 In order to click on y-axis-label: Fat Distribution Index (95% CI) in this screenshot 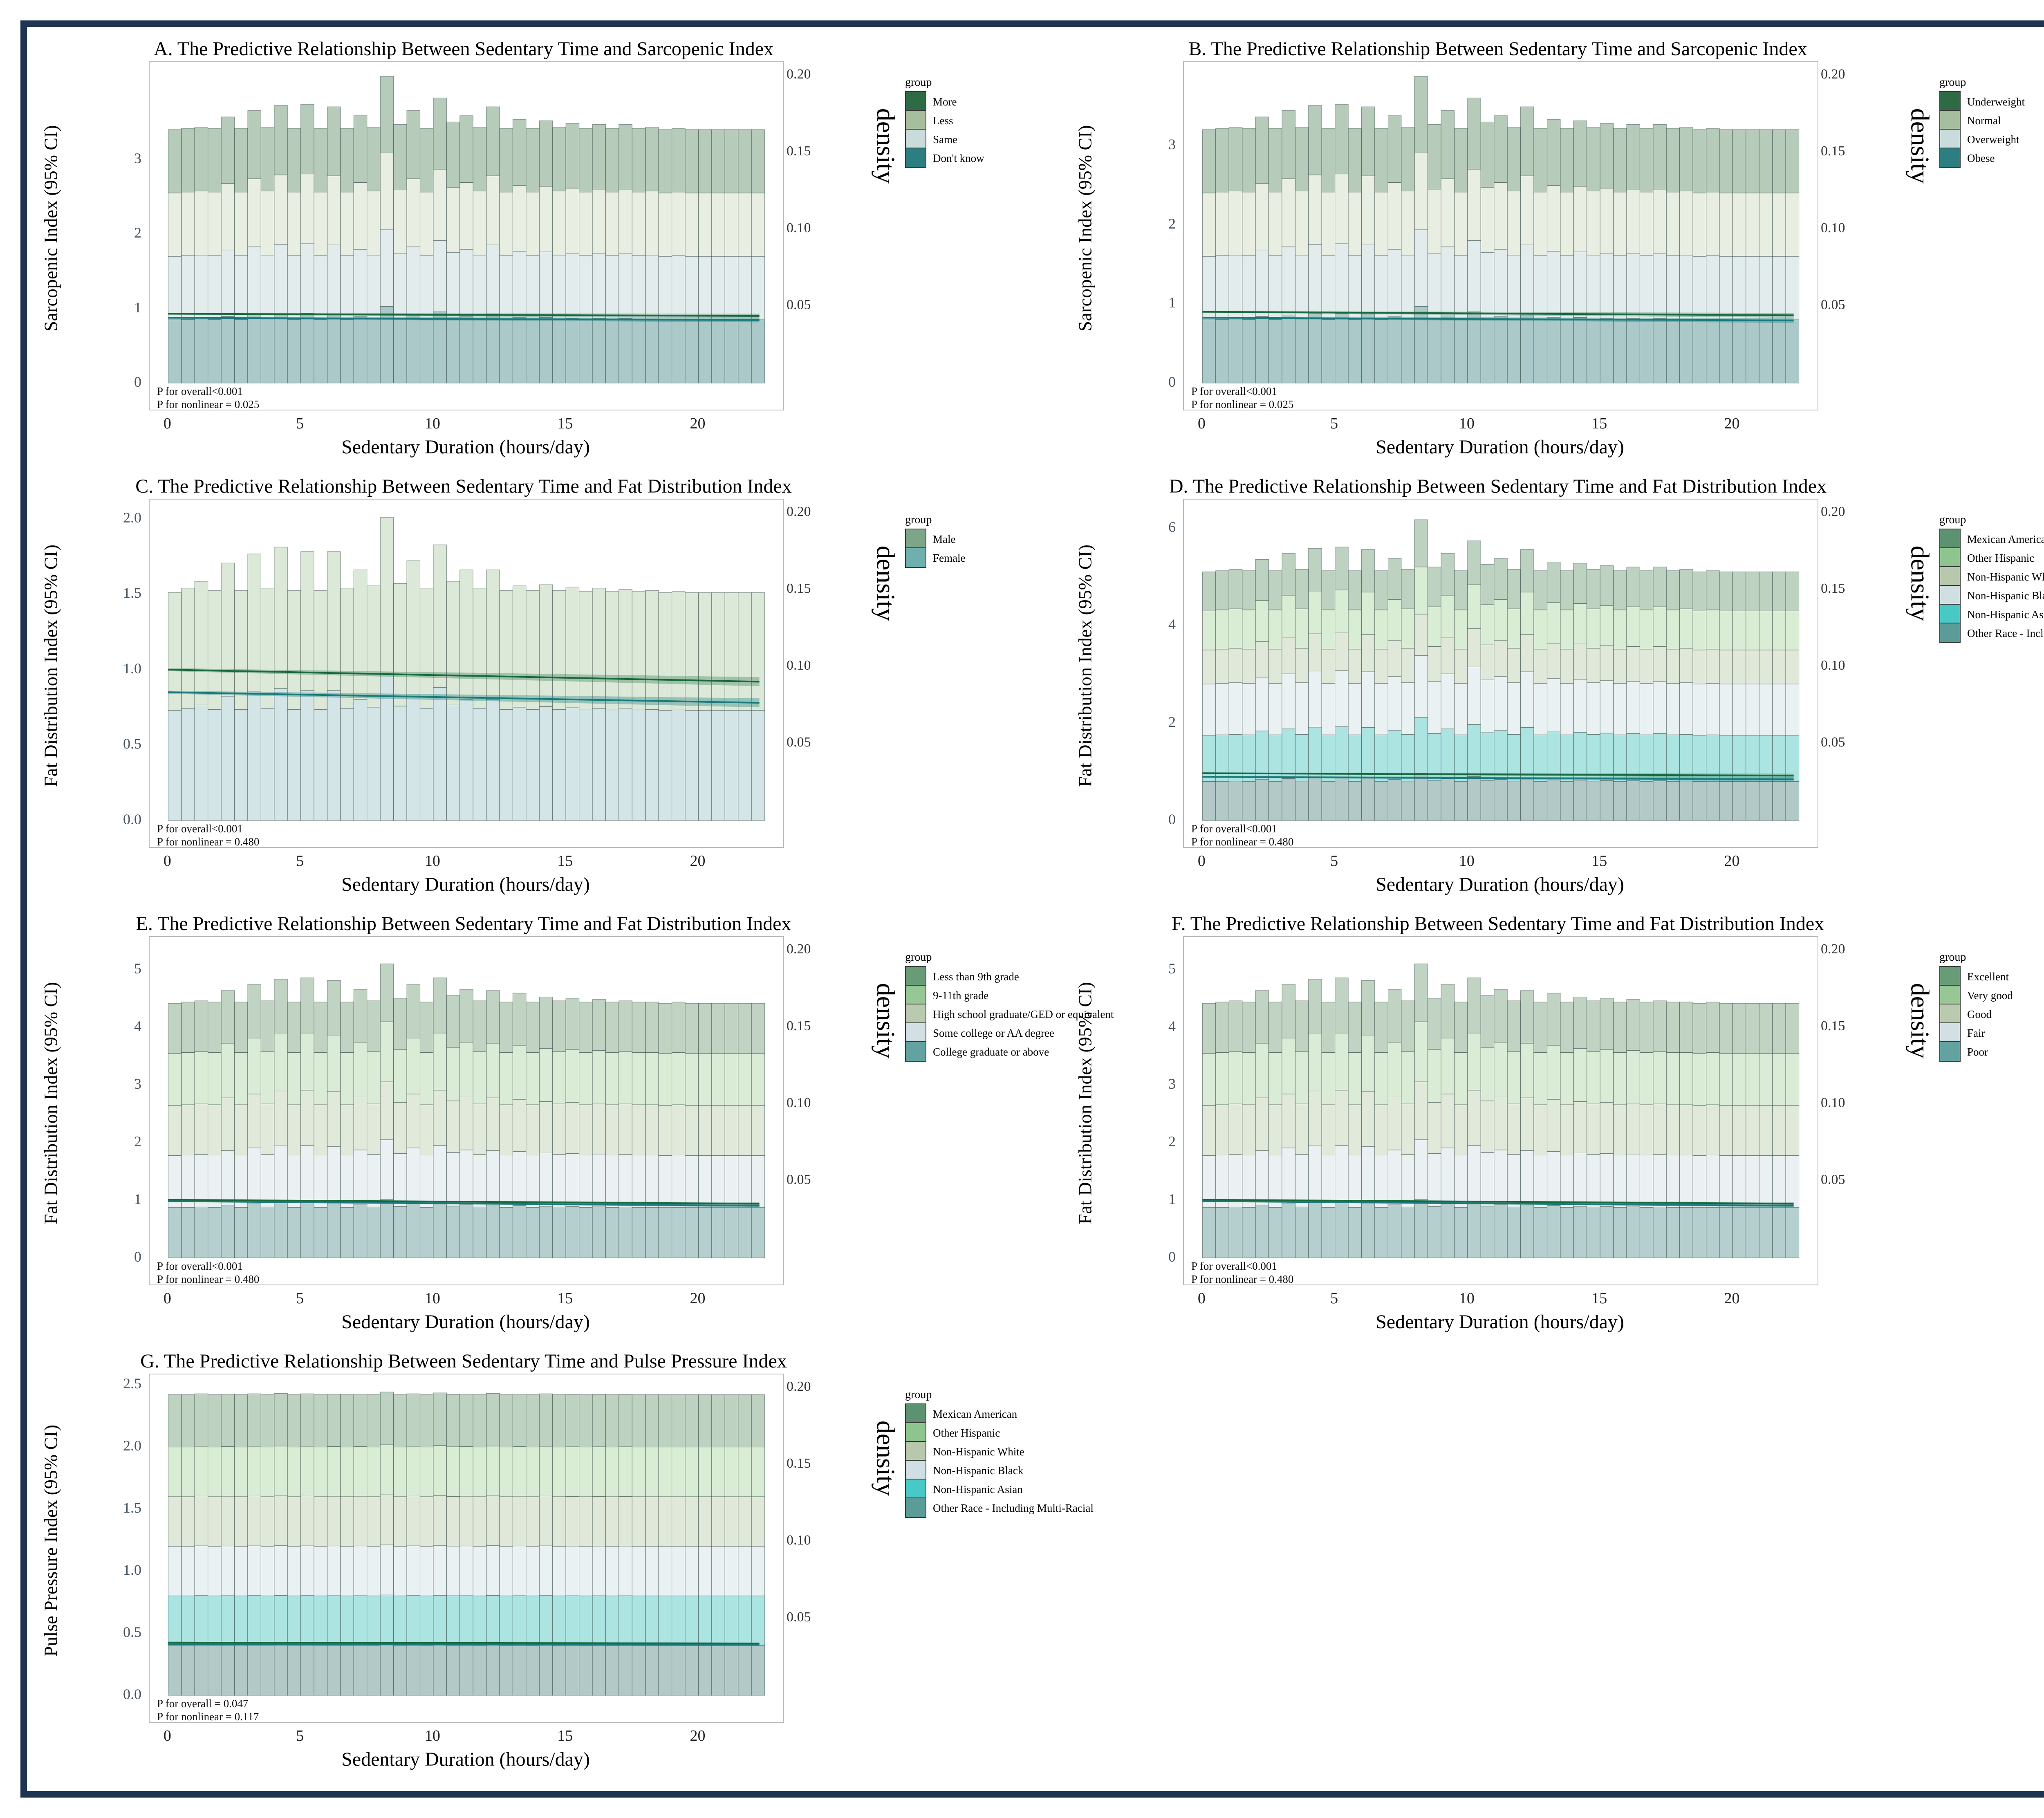, I will do `click(1085, 666)`.